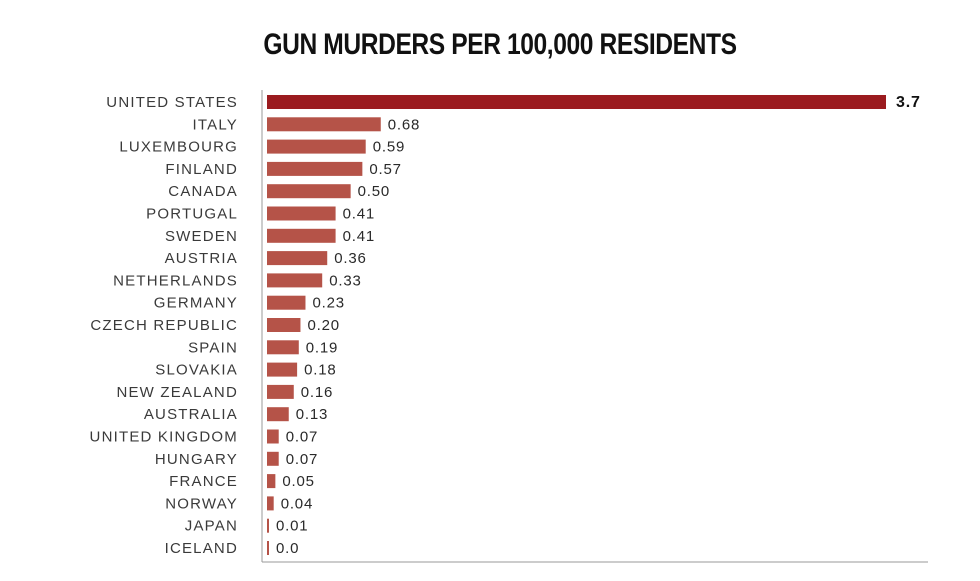  What do you see at coordinates (211, 526) in the screenshot?
I see `category-label: JAPAN` at bounding box center [211, 526].